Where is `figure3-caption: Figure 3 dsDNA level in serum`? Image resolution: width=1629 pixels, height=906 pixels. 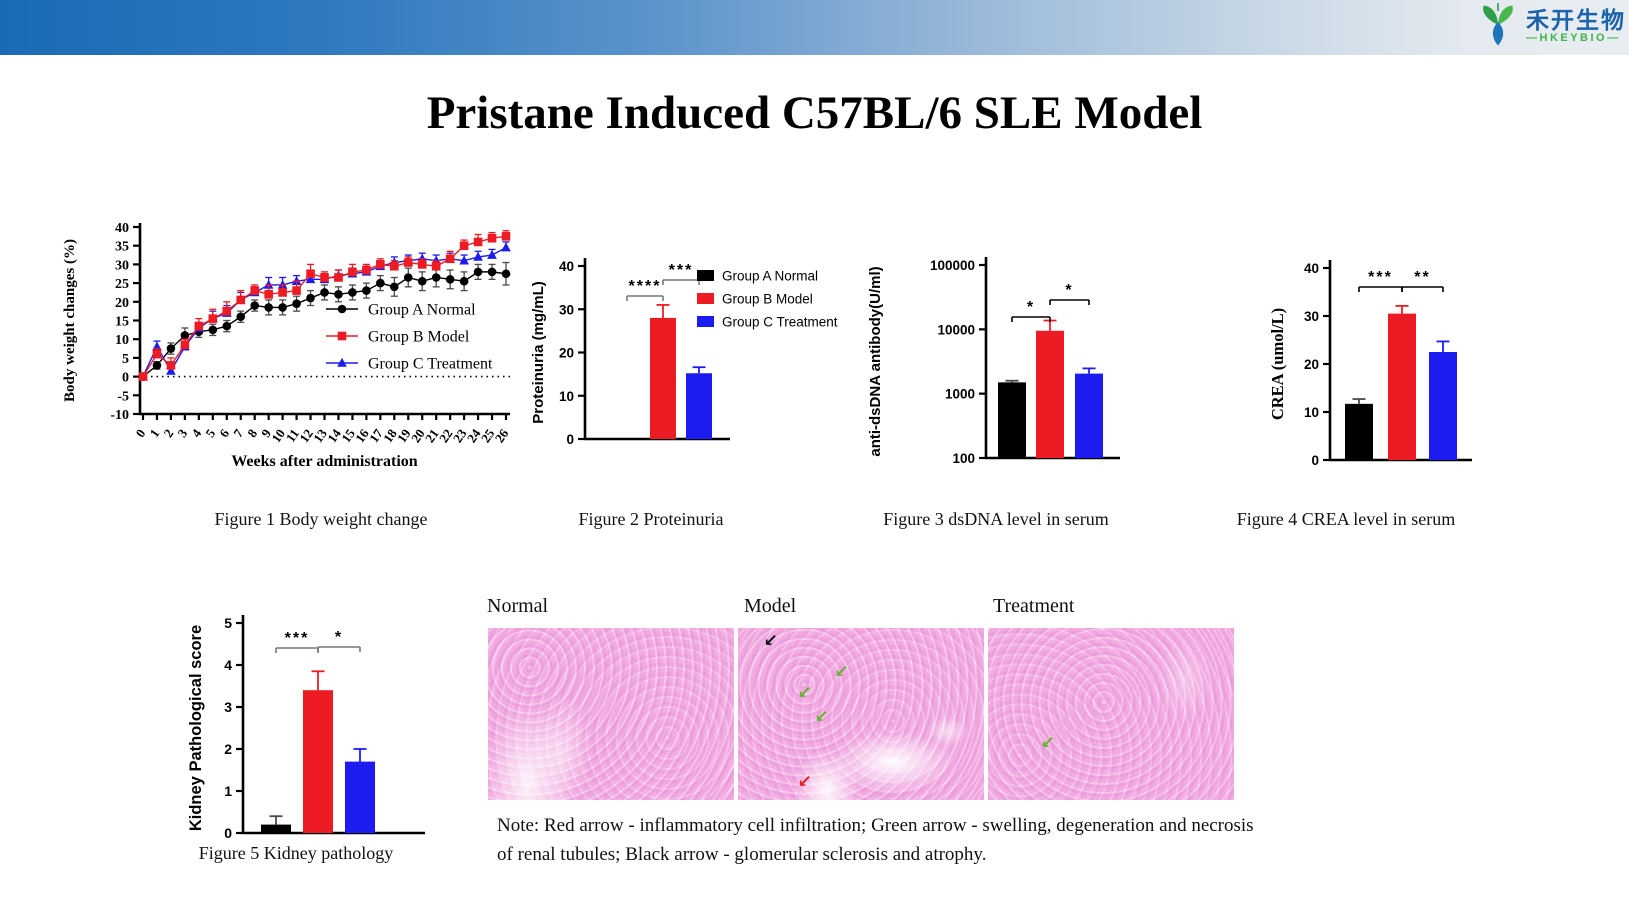
figure3-caption: Figure 3 dsDNA level in serum is located at coordinates (996, 519).